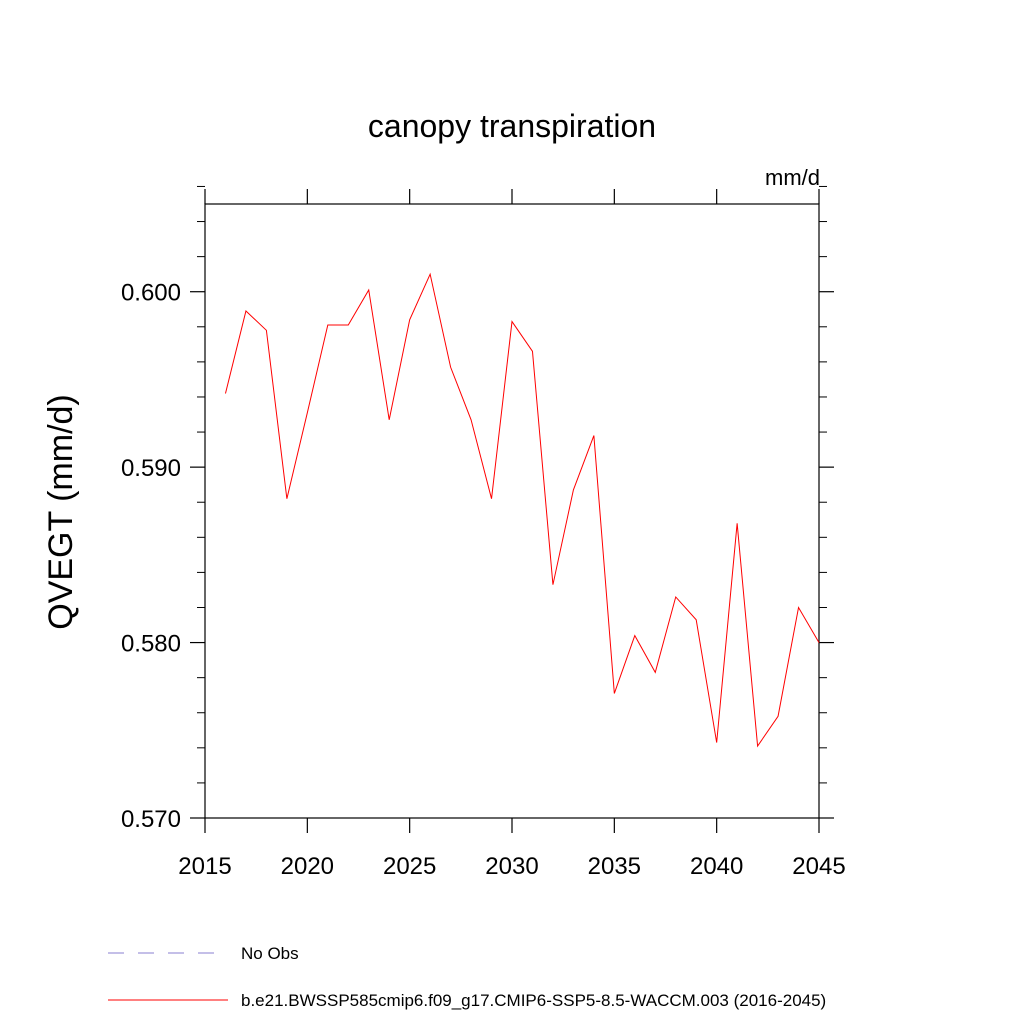 This screenshot has width=1024, height=1024. Describe the element at coordinates (512, 126) in the screenshot. I see `chart-title: canopy transpiration` at that location.